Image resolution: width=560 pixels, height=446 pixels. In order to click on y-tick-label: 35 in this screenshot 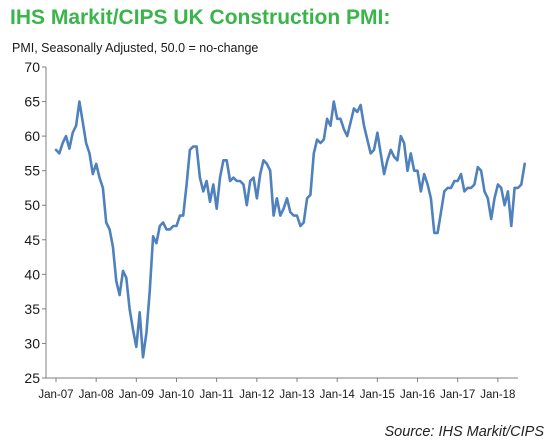, I will do `click(32, 309)`.